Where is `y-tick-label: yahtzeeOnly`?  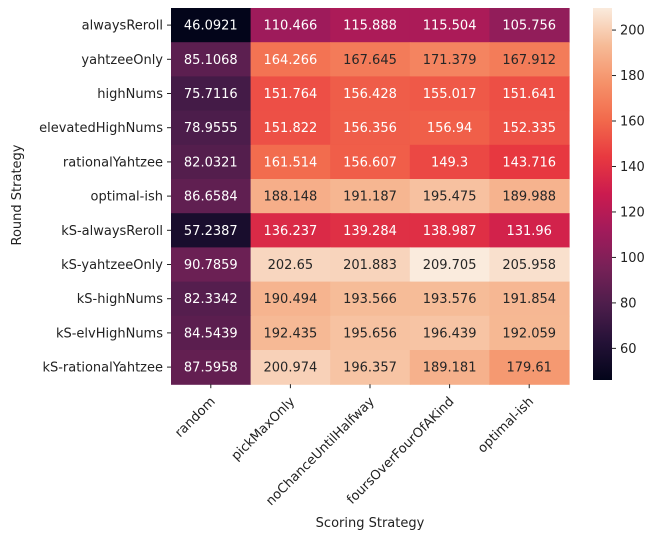 y-tick-label: yahtzeeOnly is located at coordinates (122, 60).